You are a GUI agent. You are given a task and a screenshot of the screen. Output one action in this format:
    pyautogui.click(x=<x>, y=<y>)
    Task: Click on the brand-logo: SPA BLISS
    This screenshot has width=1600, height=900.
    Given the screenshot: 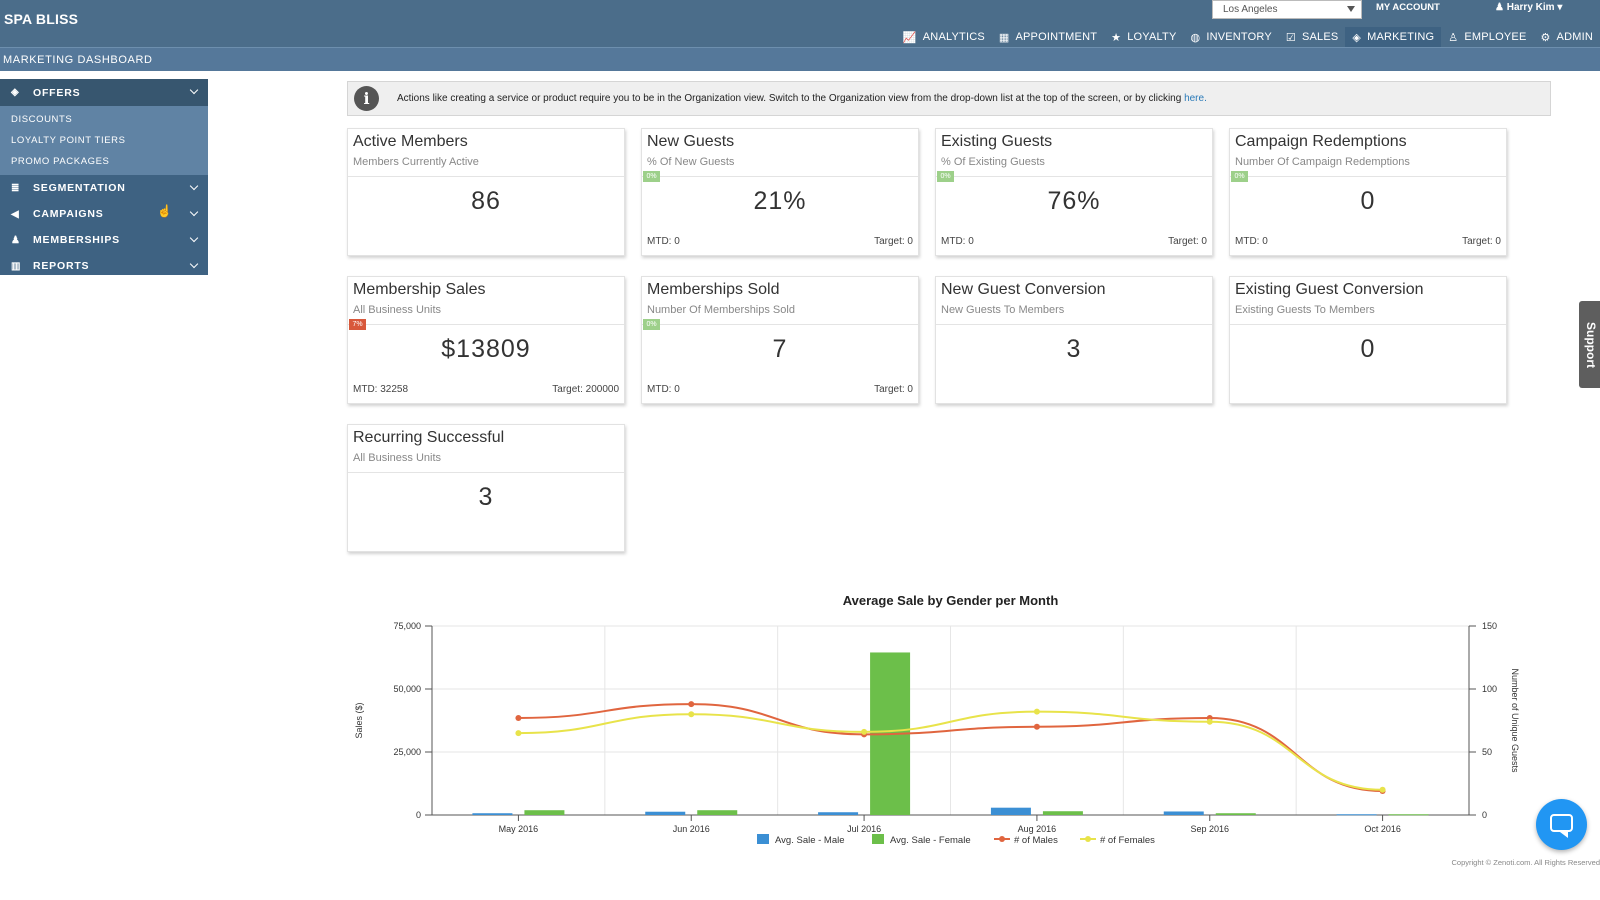 What is the action you would take?
    pyautogui.click(x=41, y=19)
    